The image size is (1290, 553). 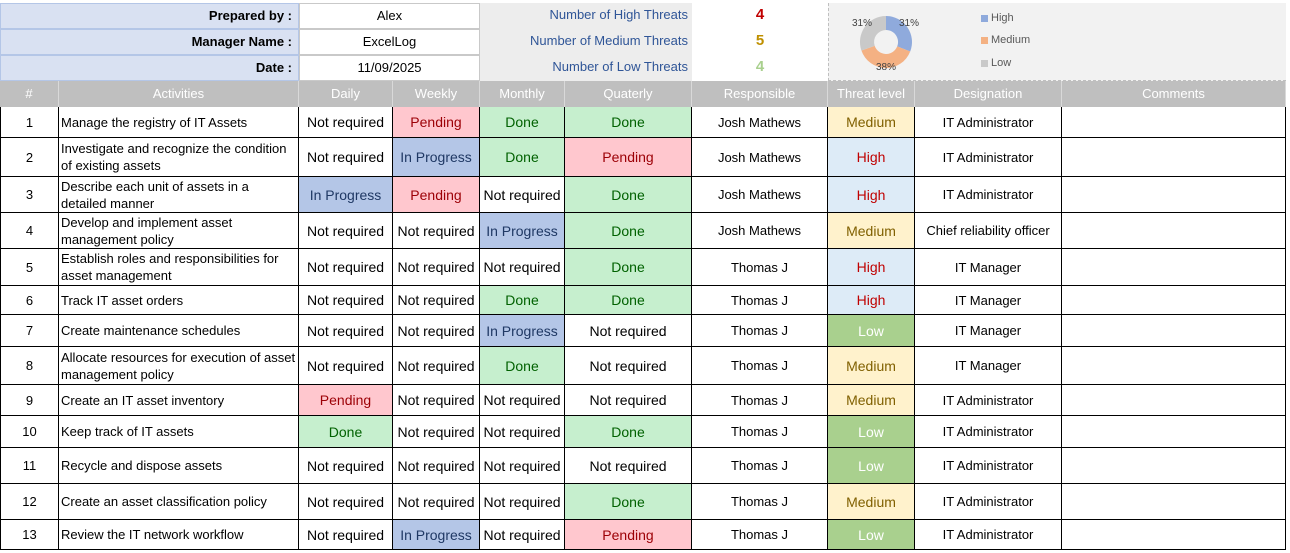 I want to click on row-11-activities: Recycle and dispose assets, so click(x=179, y=466).